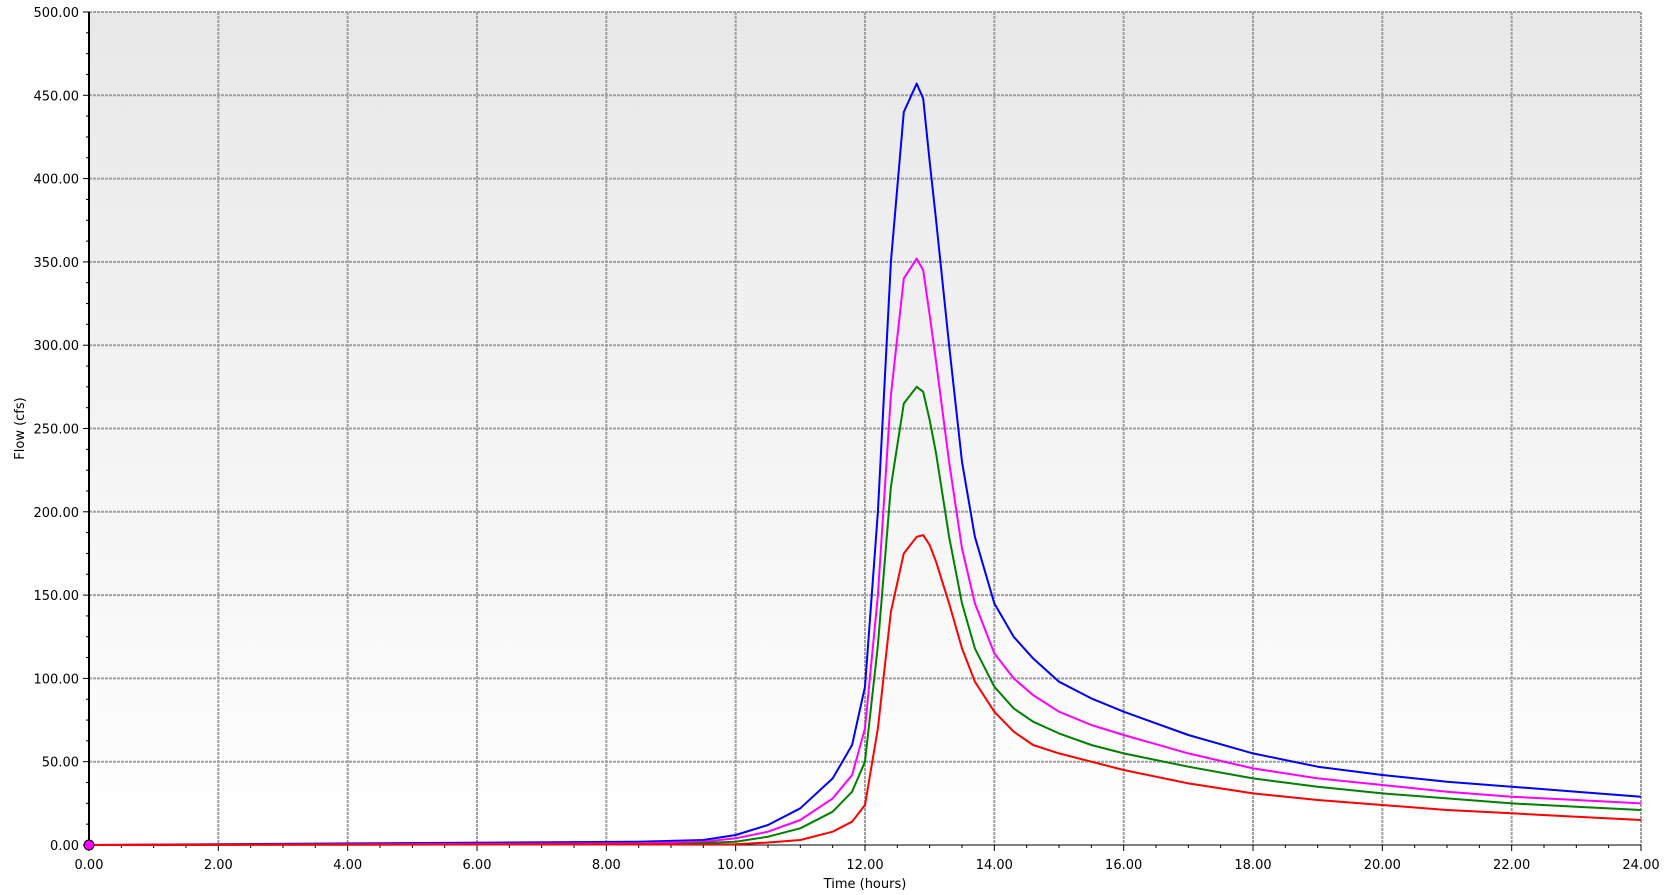  I want to click on y-tick-label: 350.00, so click(57, 263).